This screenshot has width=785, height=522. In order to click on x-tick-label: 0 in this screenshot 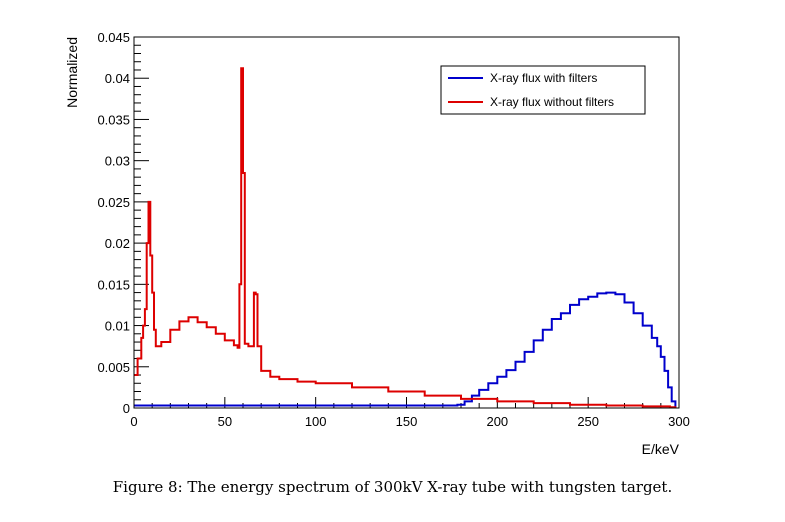, I will do `click(133, 421)`.